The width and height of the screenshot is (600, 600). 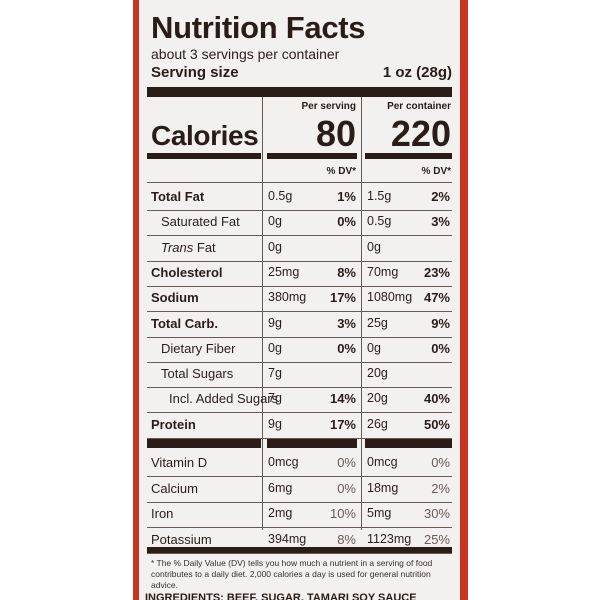 I want to click on serving-dv-percent: 3%, so click(x=346, y=323).